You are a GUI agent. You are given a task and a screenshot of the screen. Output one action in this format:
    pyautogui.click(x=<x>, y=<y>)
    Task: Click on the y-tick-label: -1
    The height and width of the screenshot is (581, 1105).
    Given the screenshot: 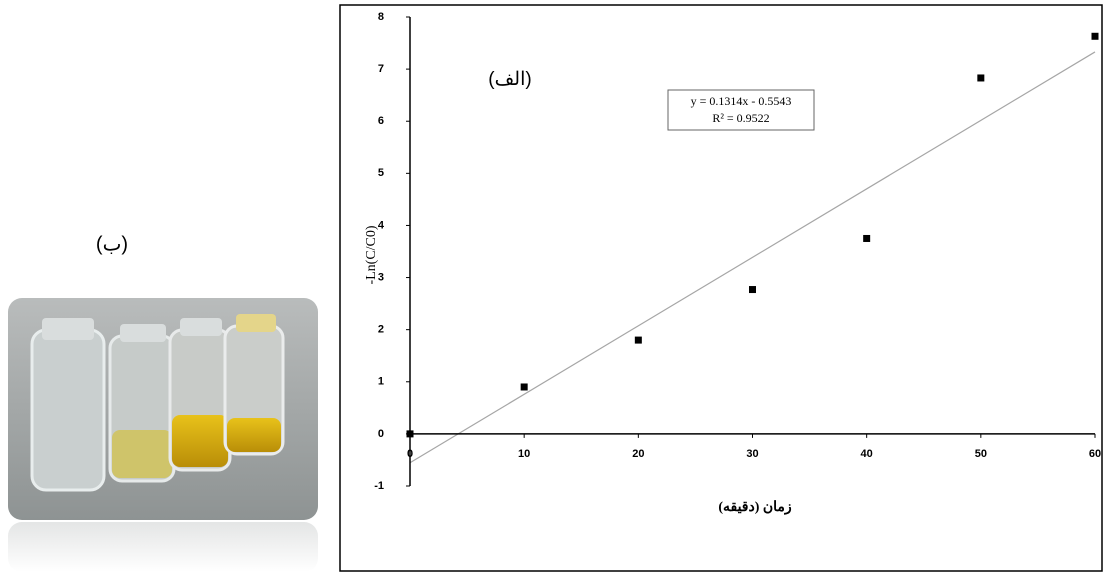 What is the action you would take?
    pyautogui.click(x=379, y=486)
    